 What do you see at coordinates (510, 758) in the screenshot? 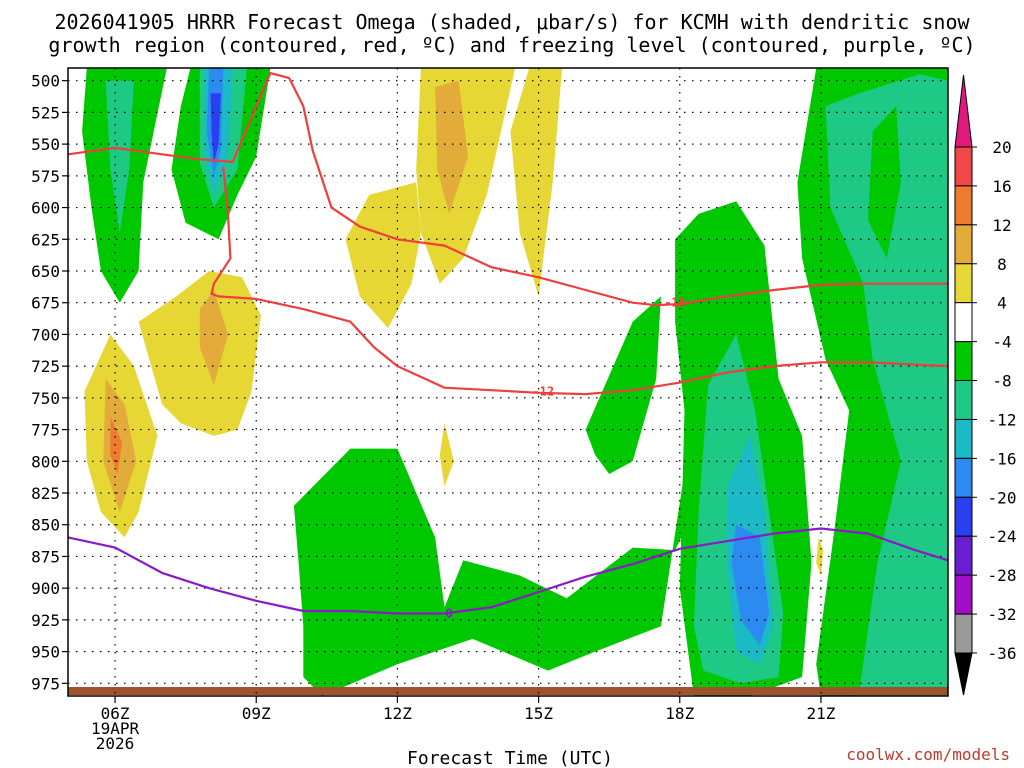
I see `x-axis-label: Forecast Time (UTC)` at bounding box center [510, 758].